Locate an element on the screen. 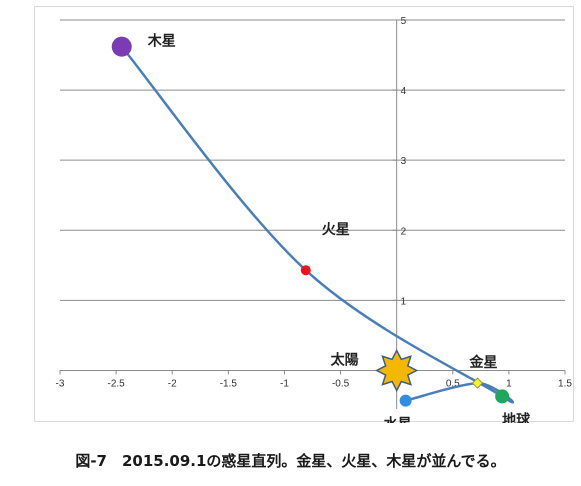 The width and height of the screenshot is (581, 486). planet-label: 地球 is located at coordinates (516, 417).